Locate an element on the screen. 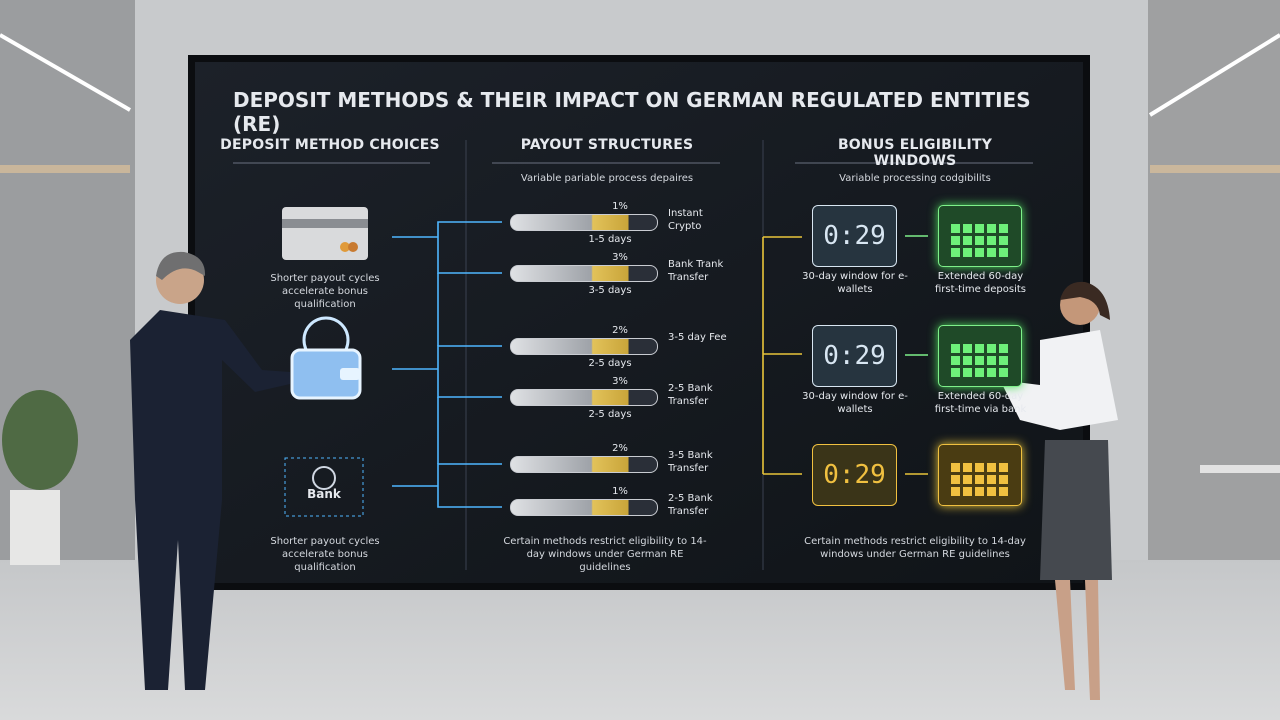  window-caption: Extended 60-day first-time via bank is located at coordinates (980, 403).